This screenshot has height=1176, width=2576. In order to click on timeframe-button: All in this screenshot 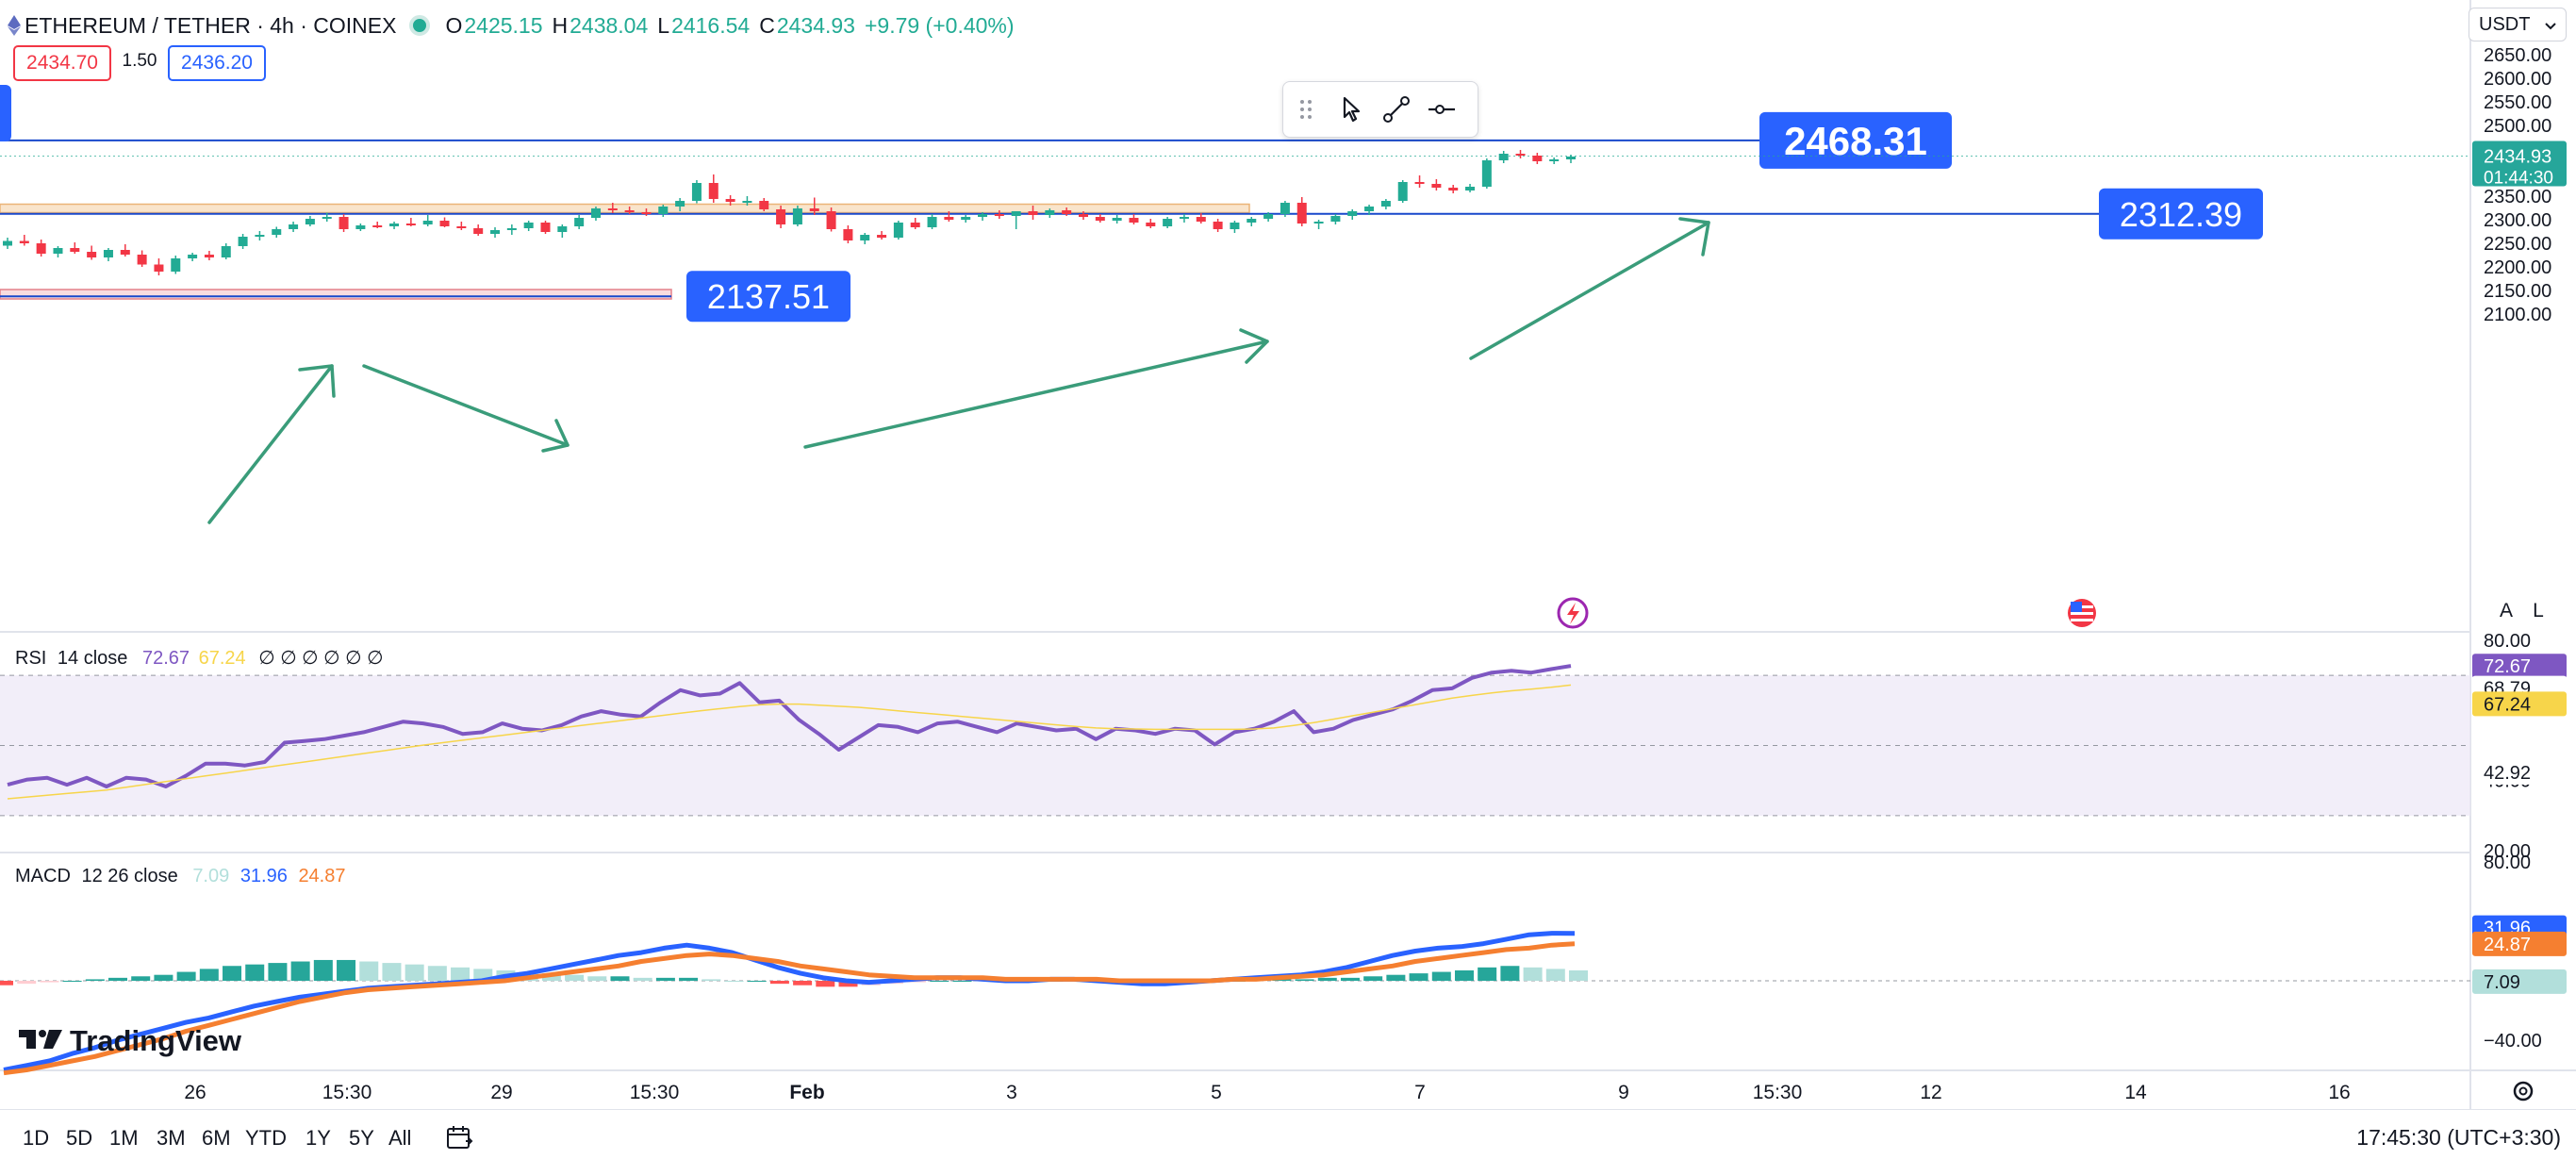, I will do `click(400, 1138)`.